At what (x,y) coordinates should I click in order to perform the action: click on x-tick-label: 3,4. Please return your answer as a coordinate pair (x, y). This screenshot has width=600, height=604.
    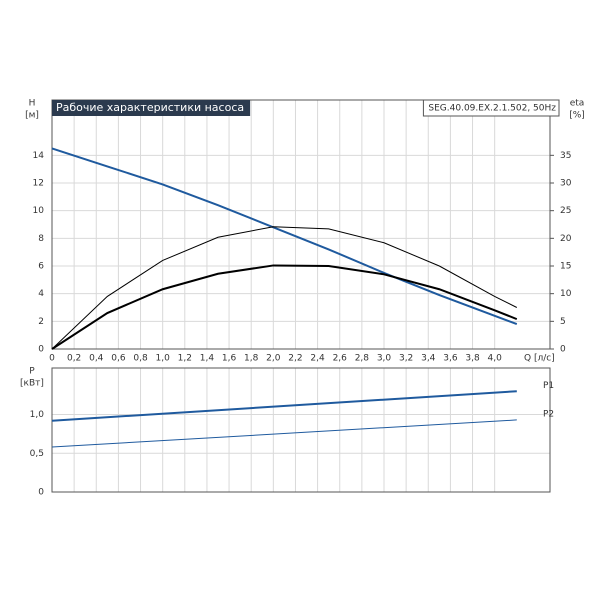
    Looking at the image, I should click on (428, 359).